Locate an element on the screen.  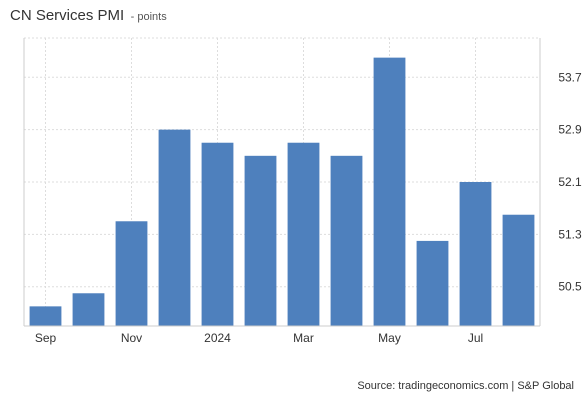
bar-mar is located at coordinates (303, 234).